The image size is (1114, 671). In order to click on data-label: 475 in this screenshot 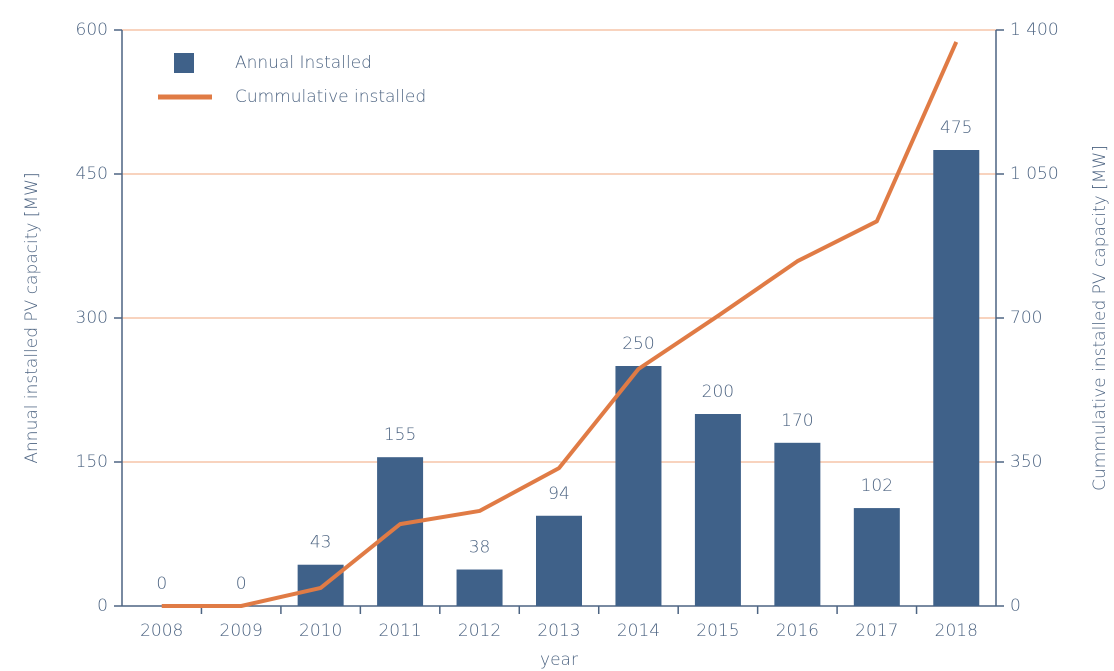, I will do `click(956, 128)`.